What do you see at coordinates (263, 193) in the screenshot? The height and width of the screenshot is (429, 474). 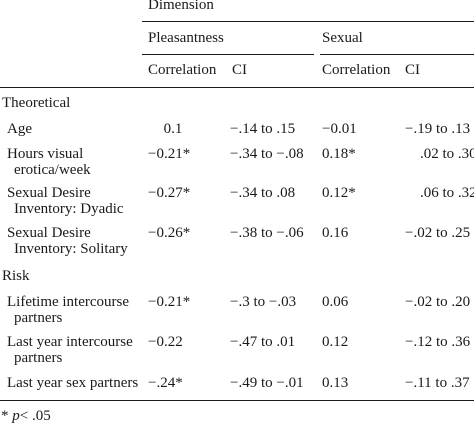 I see `pleasantness-ci-cell: −.34 to .08` at bounding box center [263, 193].